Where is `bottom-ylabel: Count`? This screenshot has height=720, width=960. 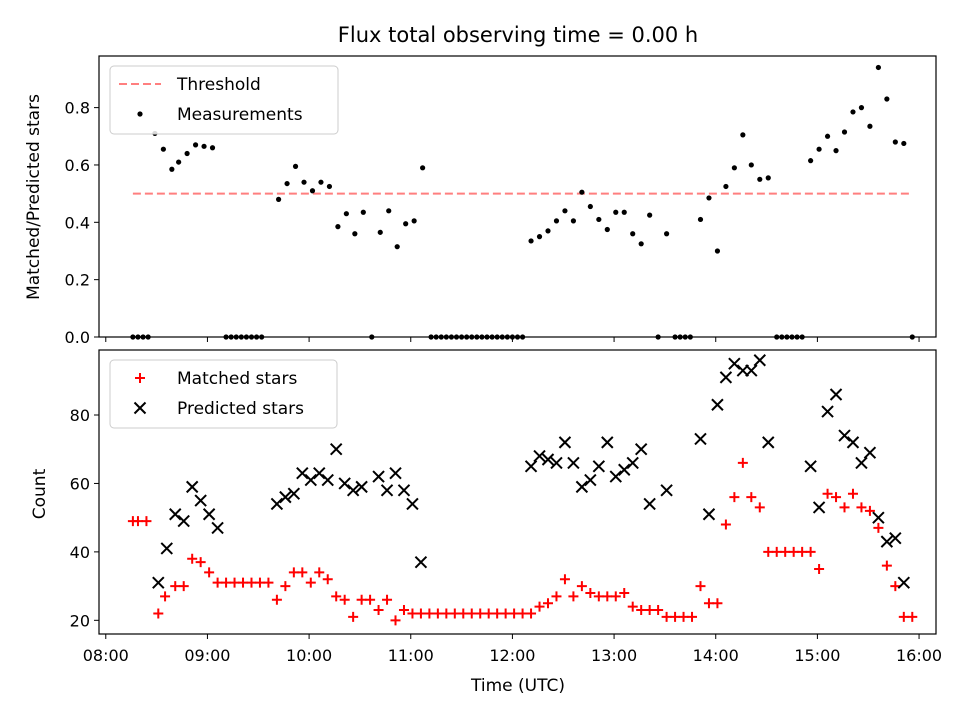
bottom-ylabel: Count is located at coordinates (40, 493).